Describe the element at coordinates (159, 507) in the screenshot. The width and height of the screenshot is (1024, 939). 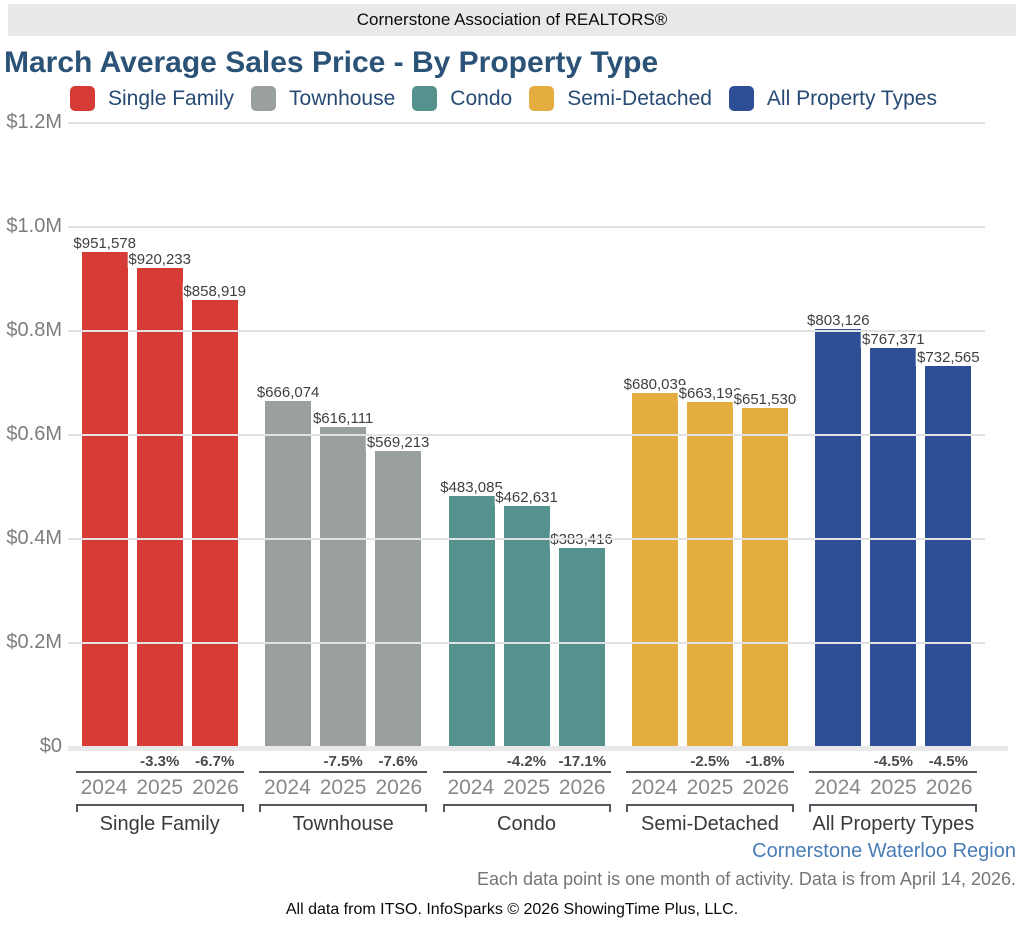
I see `bar-single-family-2025` at that location.